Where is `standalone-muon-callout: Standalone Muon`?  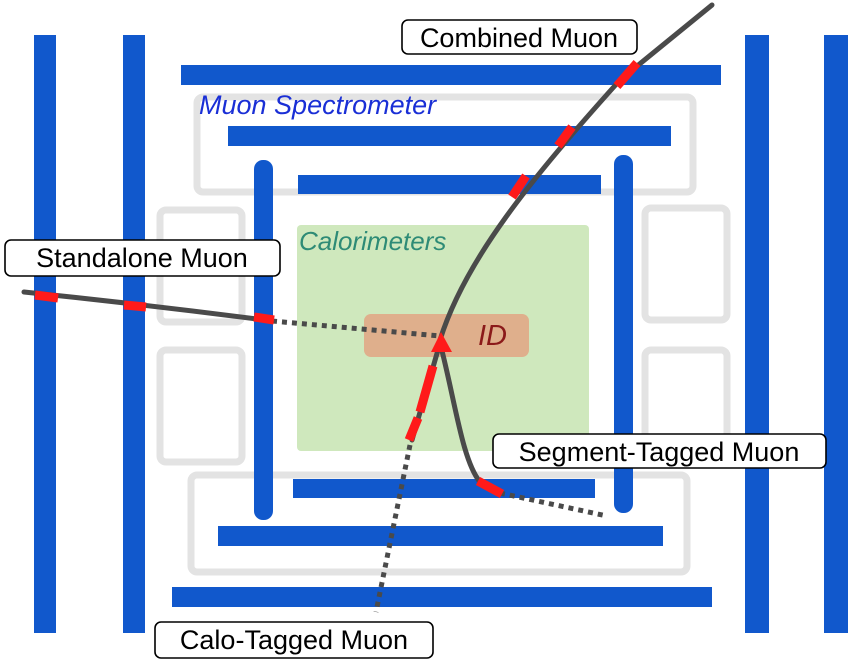
standalone-muon-callout: Standalone Muon is located at coordinates (142, 258).